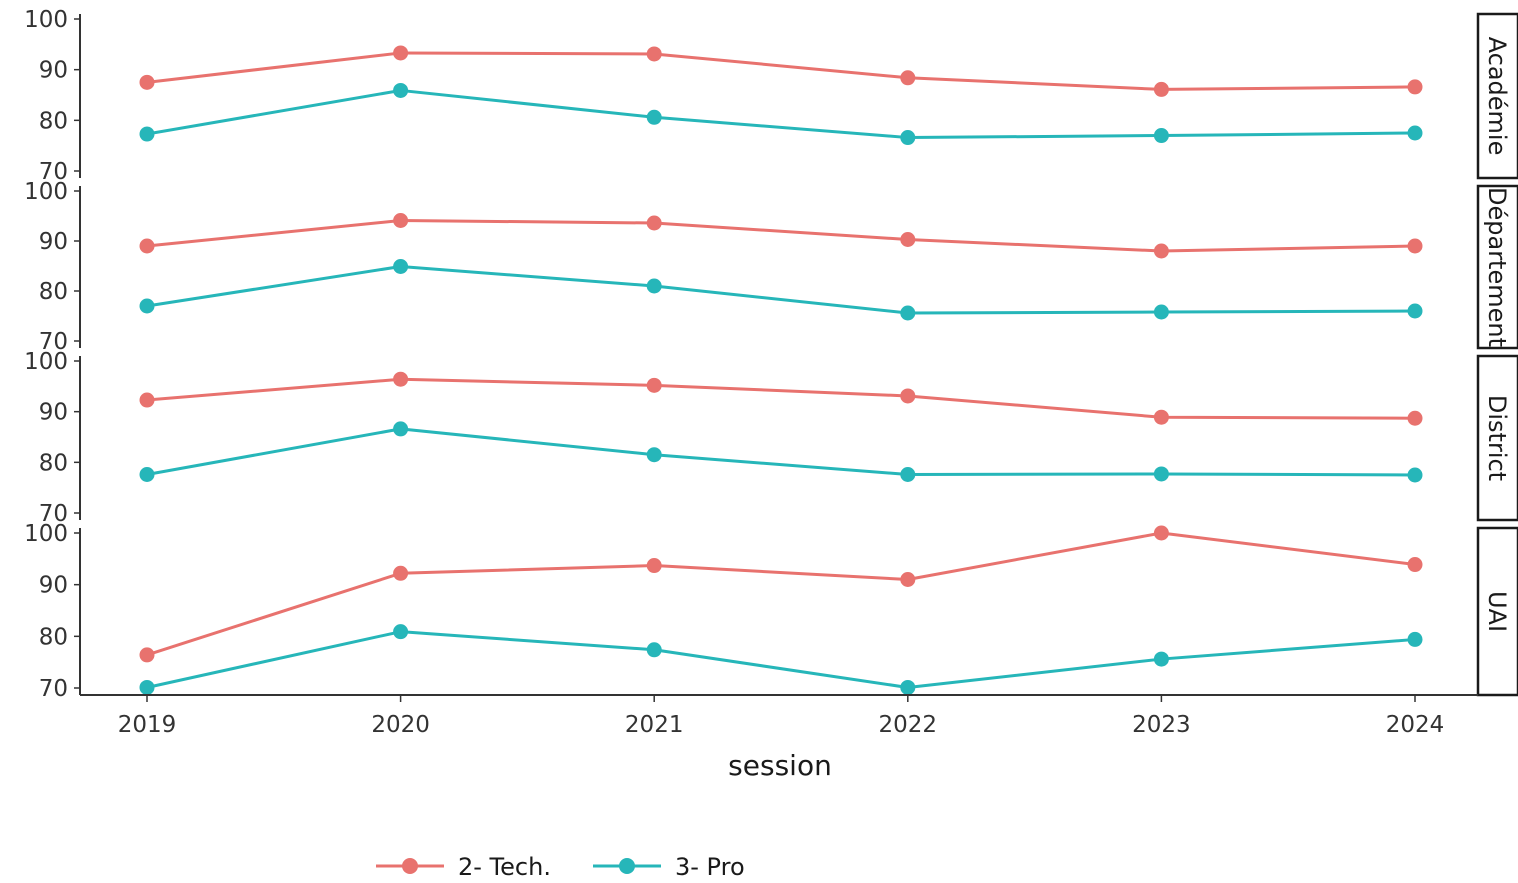  What do you see at coordinates (779, 716) in the screenshot?
I see `x-axis: 2019 2020 2021 2022 2023 2024` at bounding box center [779, 716].